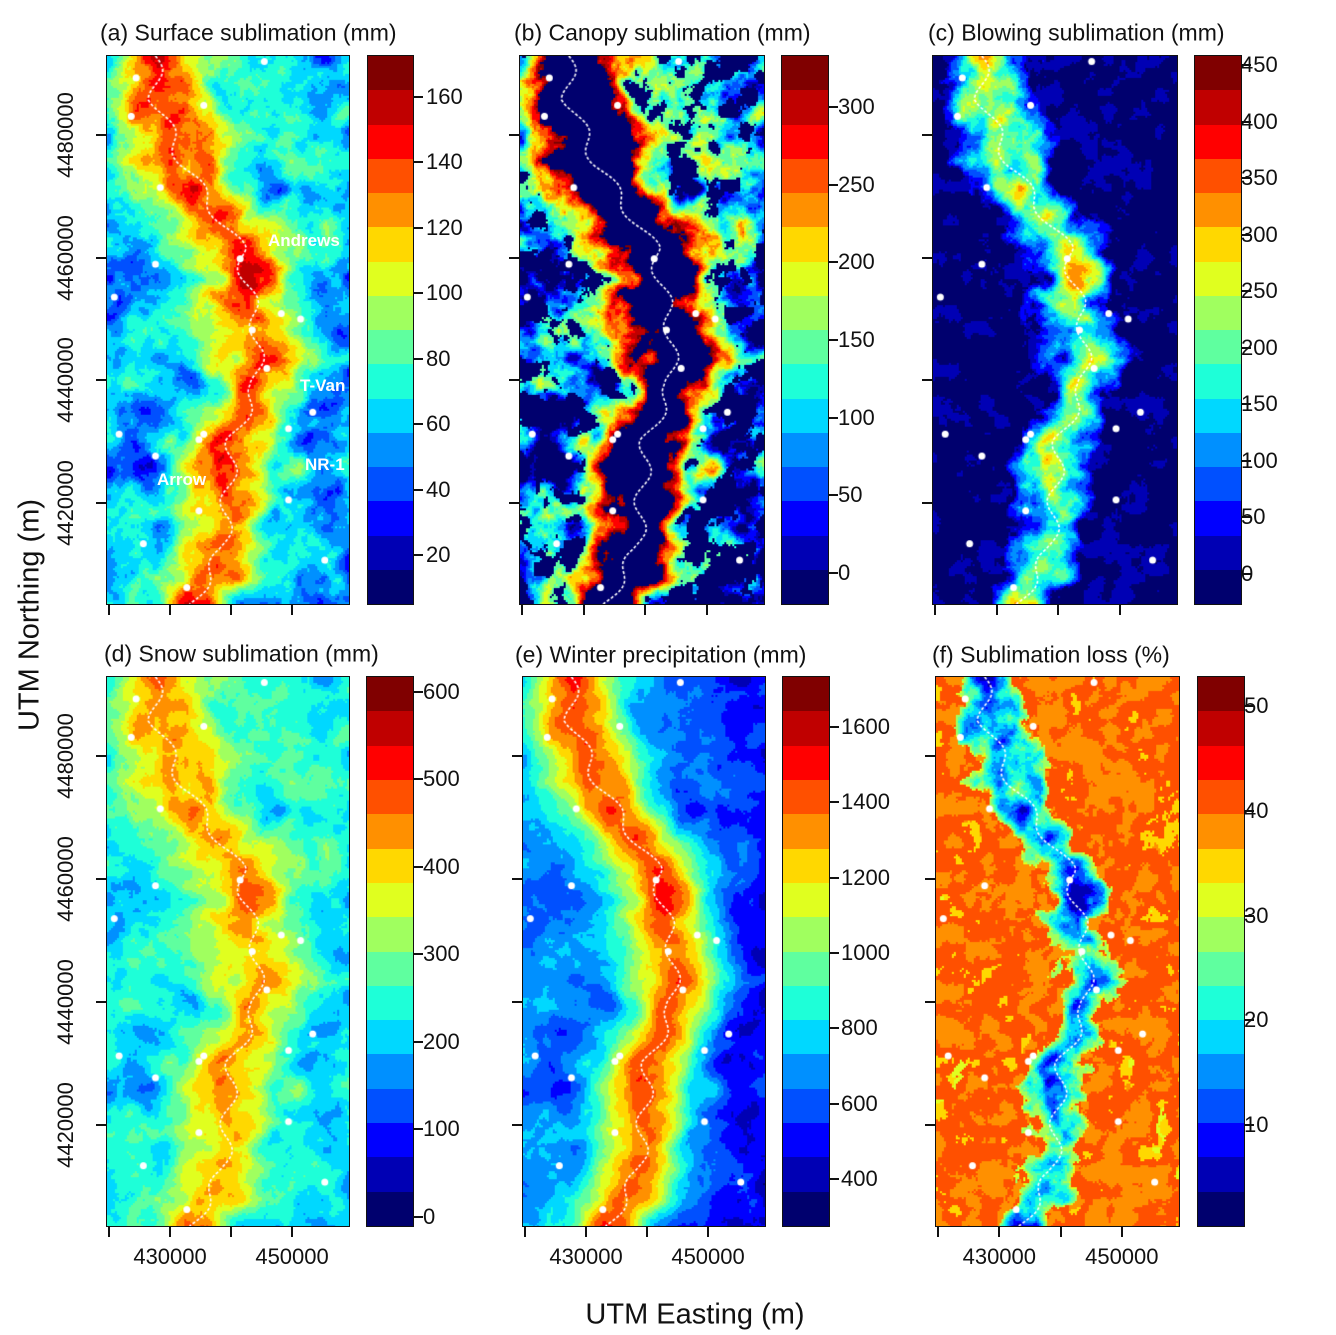 This screenshot has width=1336, height=1335. I want to click on y-tick-label: 4460000, so click(65, 879).